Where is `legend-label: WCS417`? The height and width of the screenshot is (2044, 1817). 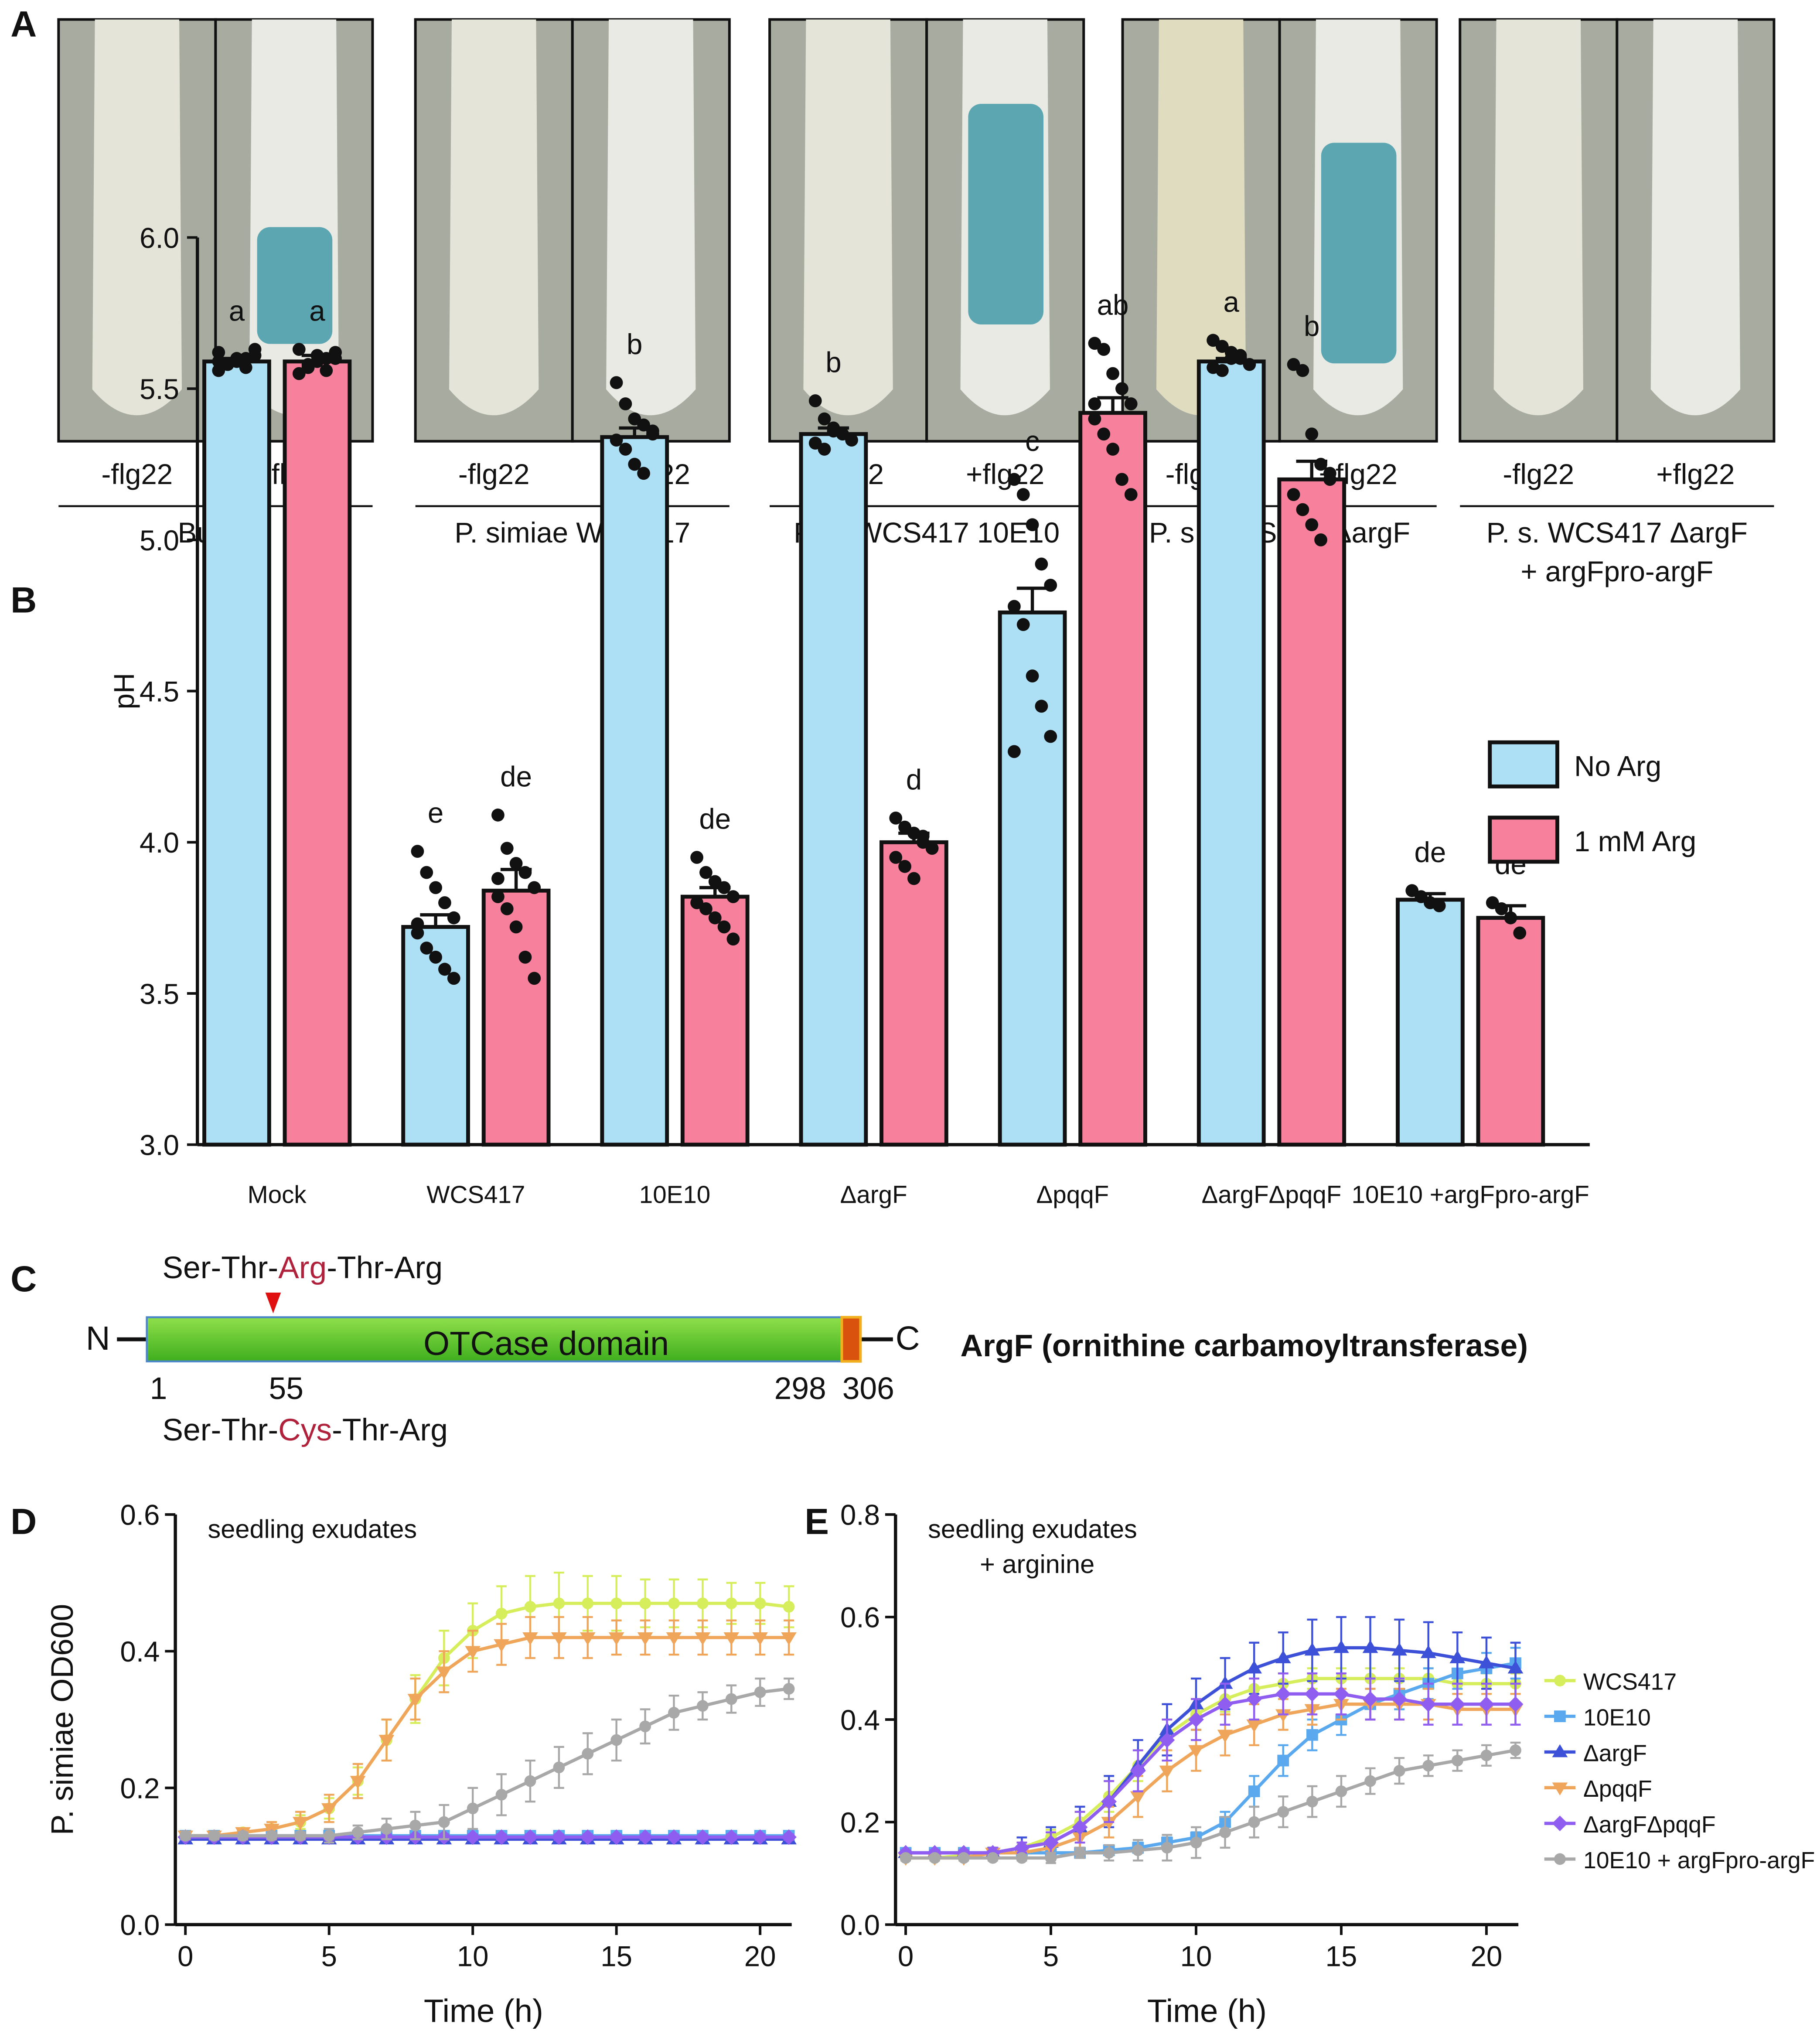 legend-label: WCS417 is located at coordinates (1630, 1682).